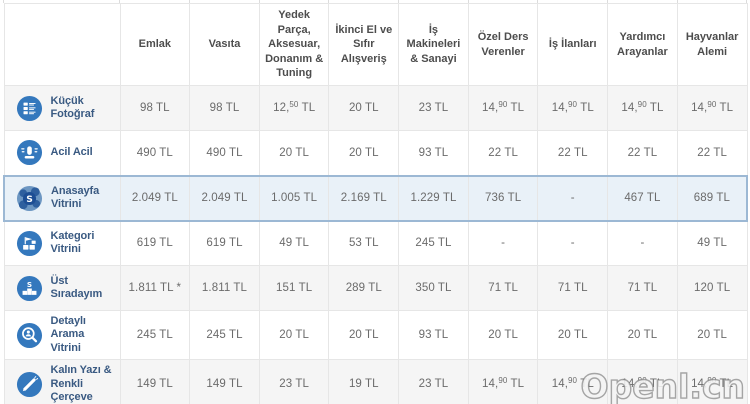  Describe the element at coordinates (433, 44) in the screenshot. I see `column-header: İş Makineleri & Sanayi` at that location.